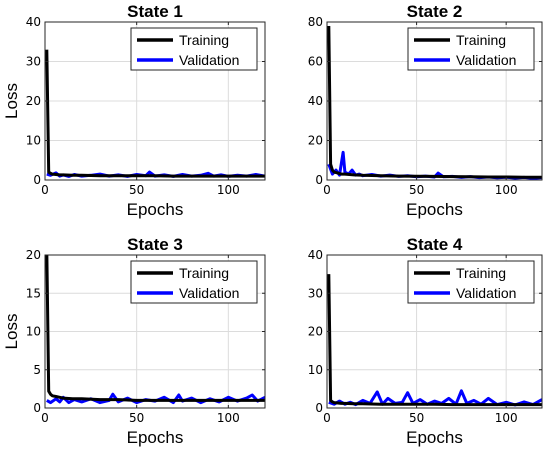 This screenshot has height=460, width=550. What do you see at coordinates (37, 370) in the screenshot?
I see `y-tick-label: 5` at bounding box center [37, 370].